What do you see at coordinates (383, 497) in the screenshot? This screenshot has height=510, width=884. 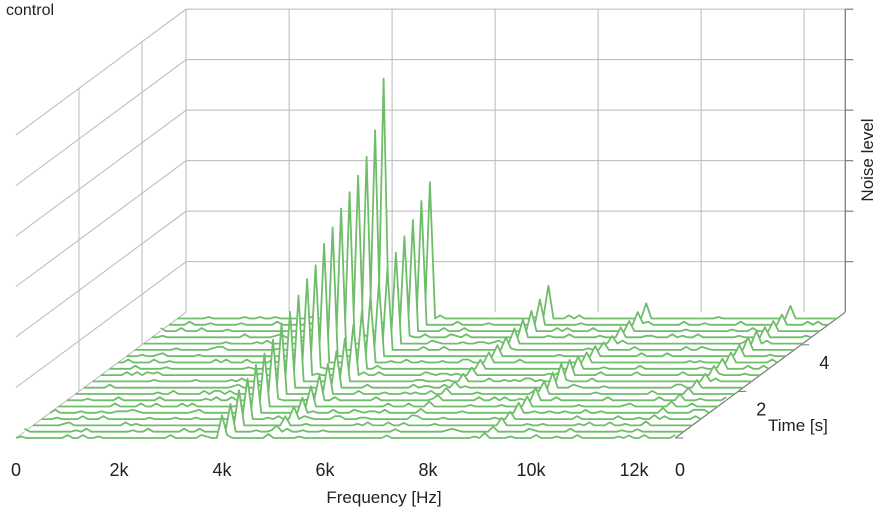 I see `x-axis-label: Frequency [Hz]` at bounding box center [383, 497].